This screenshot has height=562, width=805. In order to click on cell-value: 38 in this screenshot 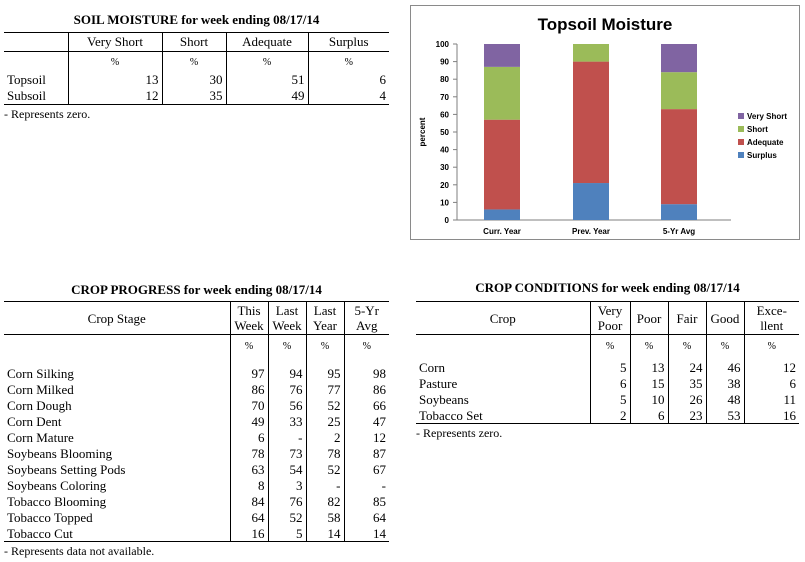, I will do `click(724, 383)`.